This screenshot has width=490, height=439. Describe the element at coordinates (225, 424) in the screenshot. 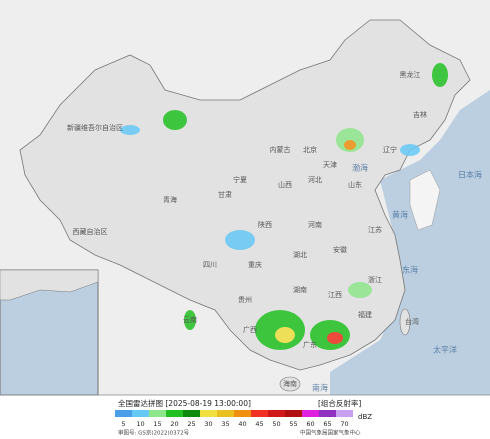

I see `legend-level: 35` at that location.